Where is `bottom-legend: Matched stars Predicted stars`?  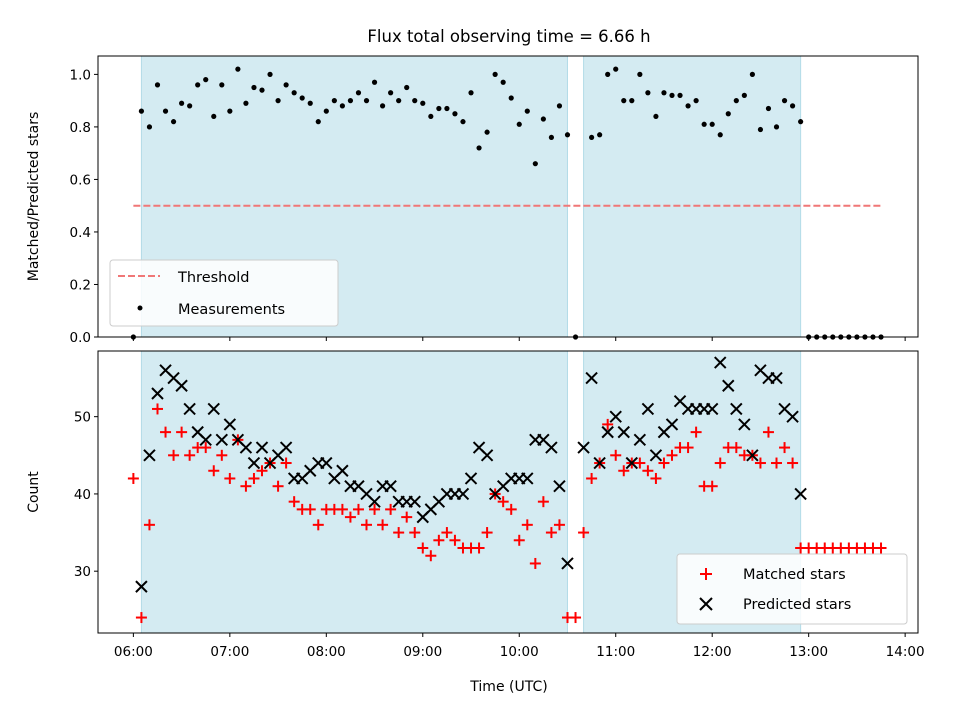 bottom-legend: Matched stars Predicted stars is located at coordinates (792, 589).